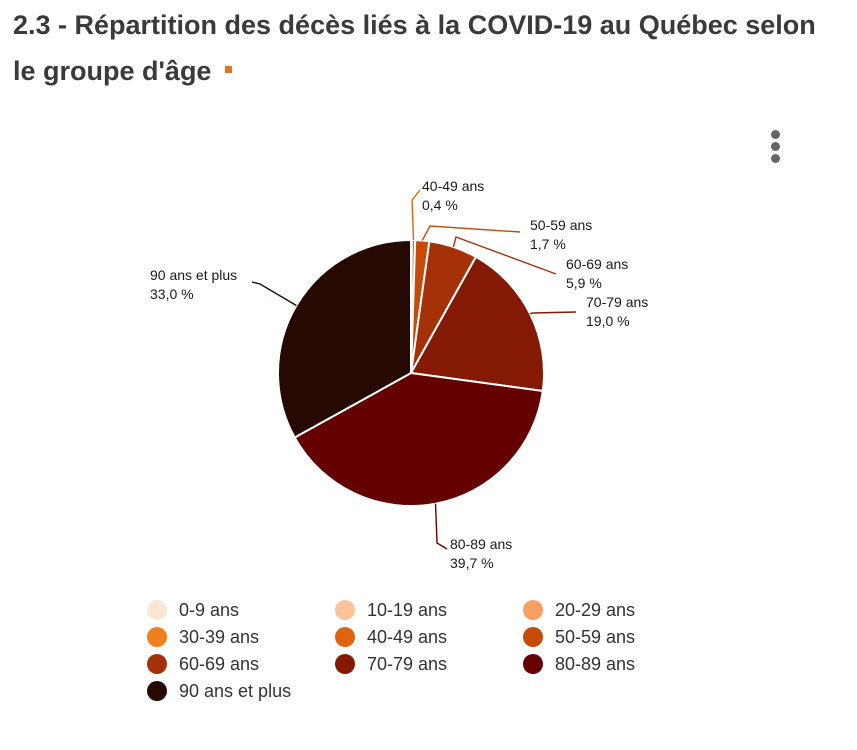 The height and width of the screenshot is (750, 857). Describe the element at coordinates (608, 321) in the screenshot. I see `data-label-value-70-79-ans: 19,0 %` at that location.